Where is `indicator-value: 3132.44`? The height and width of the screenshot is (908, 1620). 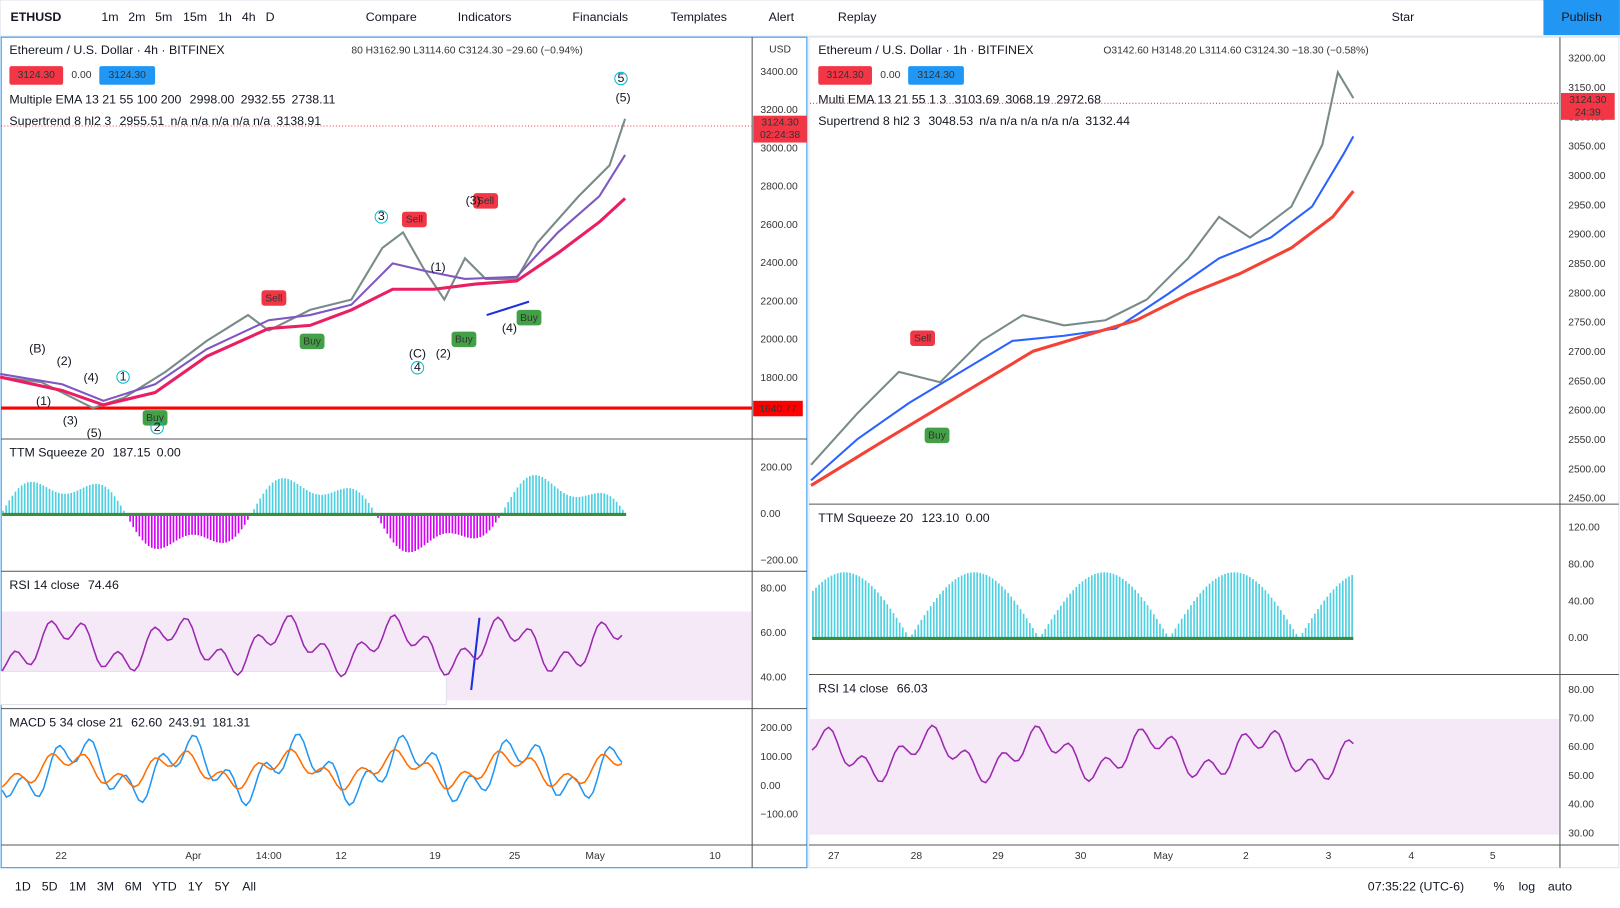
indicator-value: 3132.44 is located at coordinates (1107, 121).